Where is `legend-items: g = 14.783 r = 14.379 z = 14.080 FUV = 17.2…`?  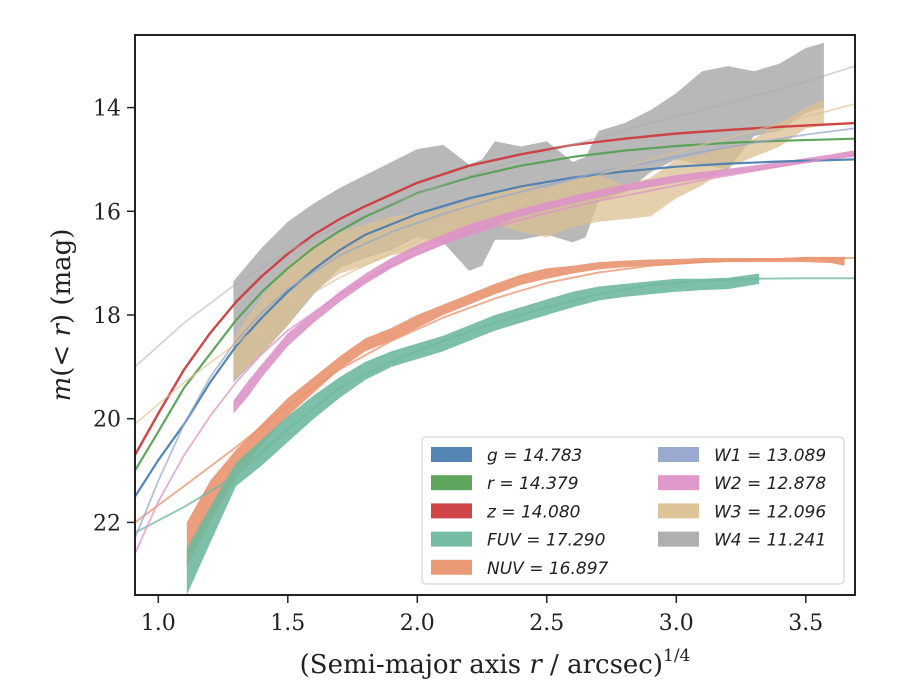 legend-items: g = 14.783 r = 14.379 z = 14.080 FUV = 17.2… is located at coordinates (628, 512).